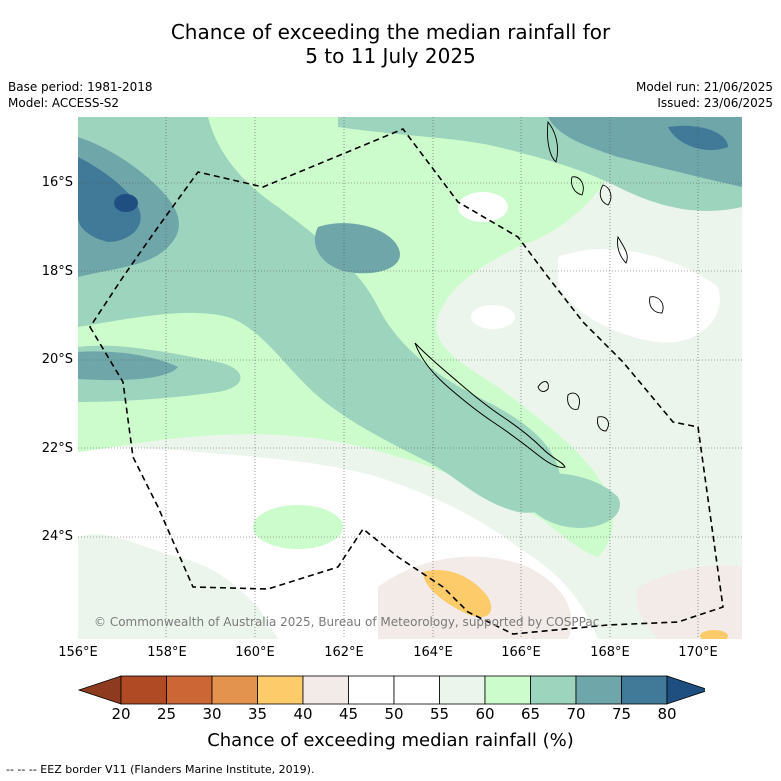 The width and height of the screenshot is (781, 781). I want to click on colorbar, so click(391, 690).